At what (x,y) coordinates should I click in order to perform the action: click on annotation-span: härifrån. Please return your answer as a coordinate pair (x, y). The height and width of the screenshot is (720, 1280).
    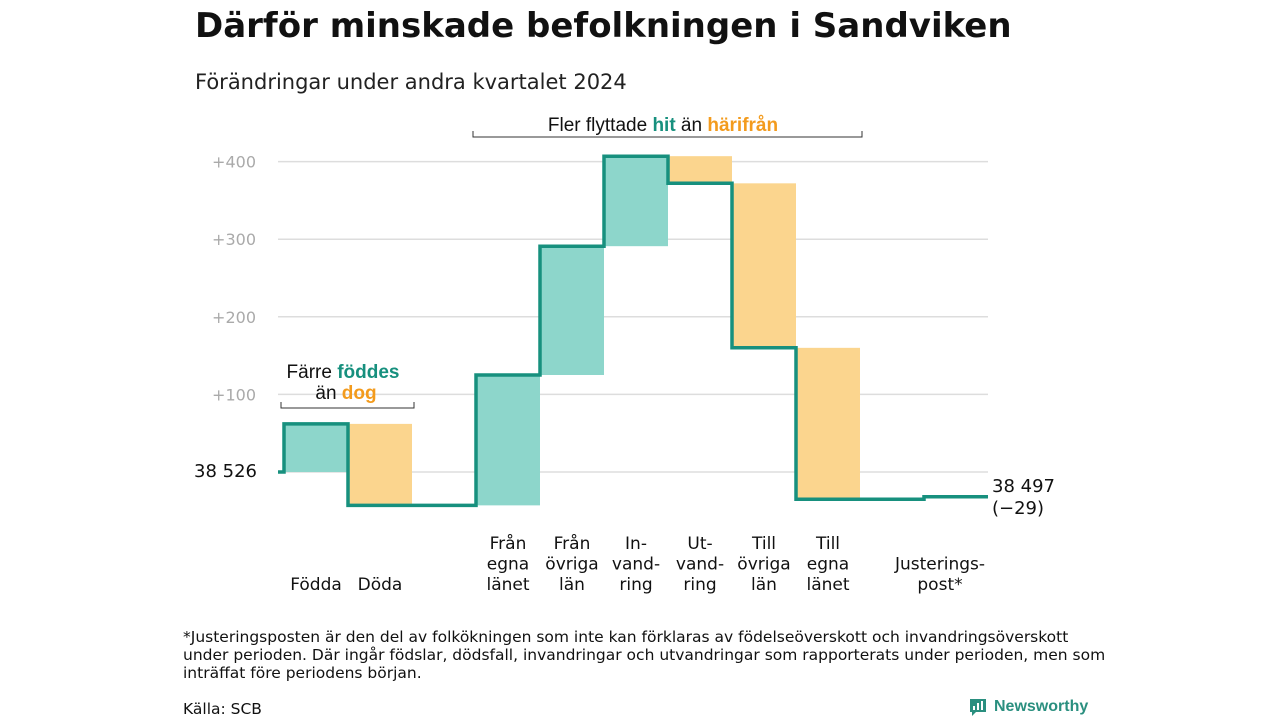
    Looking at the image, I should click on (742, 125).